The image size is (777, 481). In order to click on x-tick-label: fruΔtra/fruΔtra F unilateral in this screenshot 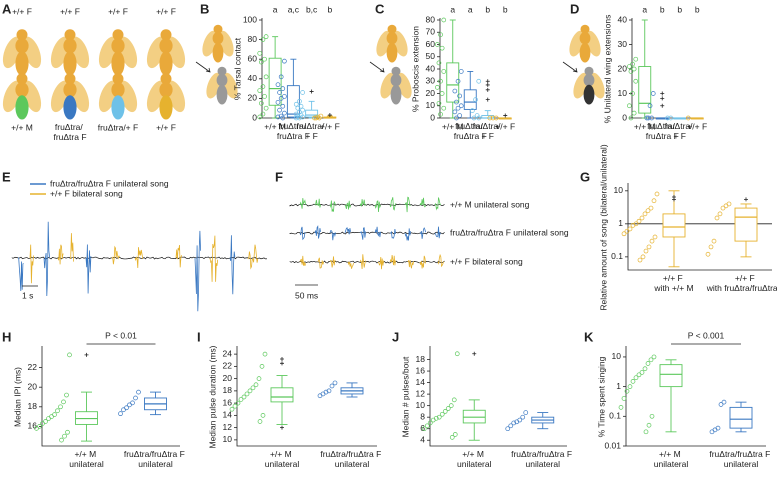, I will do `click(740, 459)`.